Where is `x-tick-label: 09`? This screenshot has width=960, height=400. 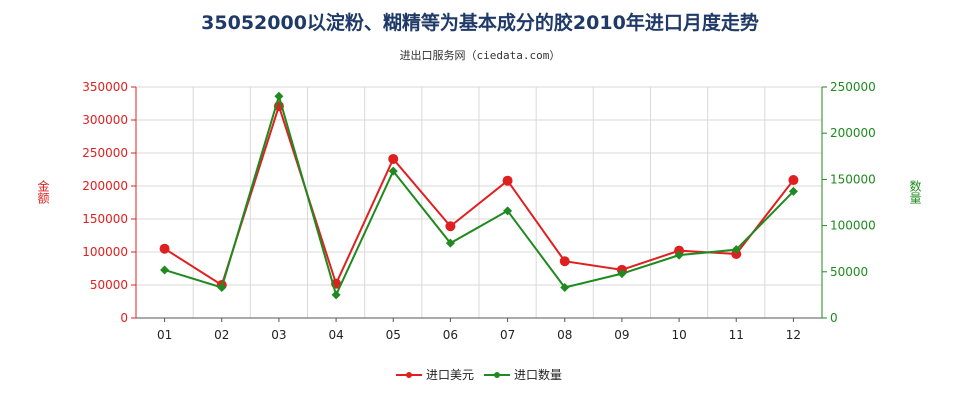 x-tick-label: 09 is located at coordinates (621, 335).